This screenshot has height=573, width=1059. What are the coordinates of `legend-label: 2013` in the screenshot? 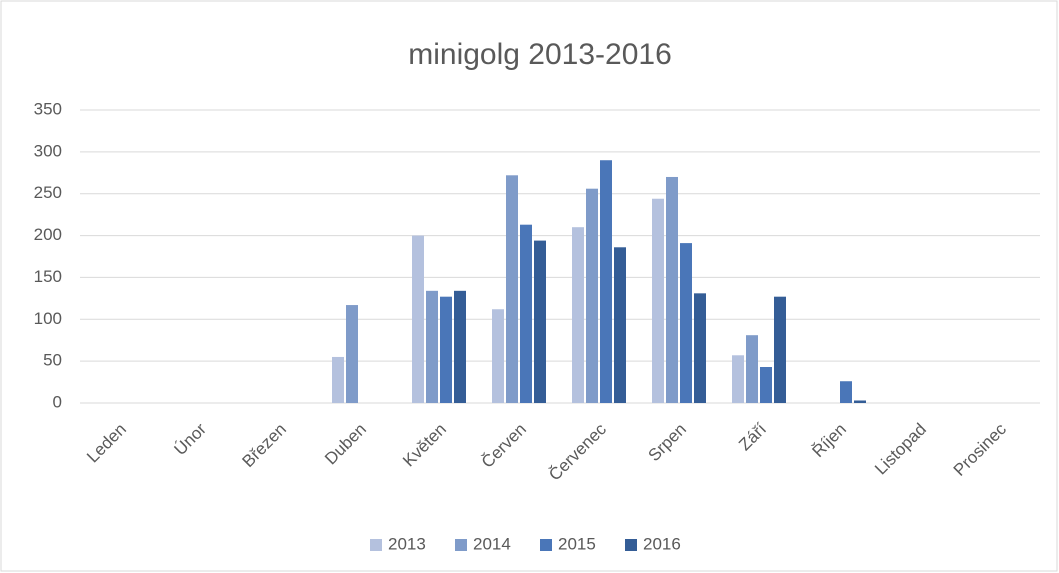 It's located at (407, 543).